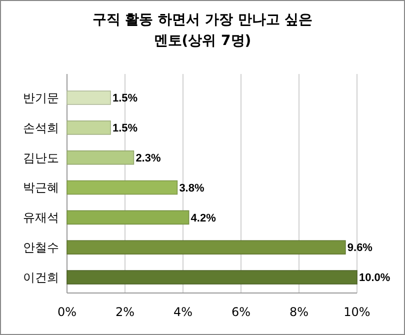  I want to click on y-tick-label: 안철수, so click(41, 247).